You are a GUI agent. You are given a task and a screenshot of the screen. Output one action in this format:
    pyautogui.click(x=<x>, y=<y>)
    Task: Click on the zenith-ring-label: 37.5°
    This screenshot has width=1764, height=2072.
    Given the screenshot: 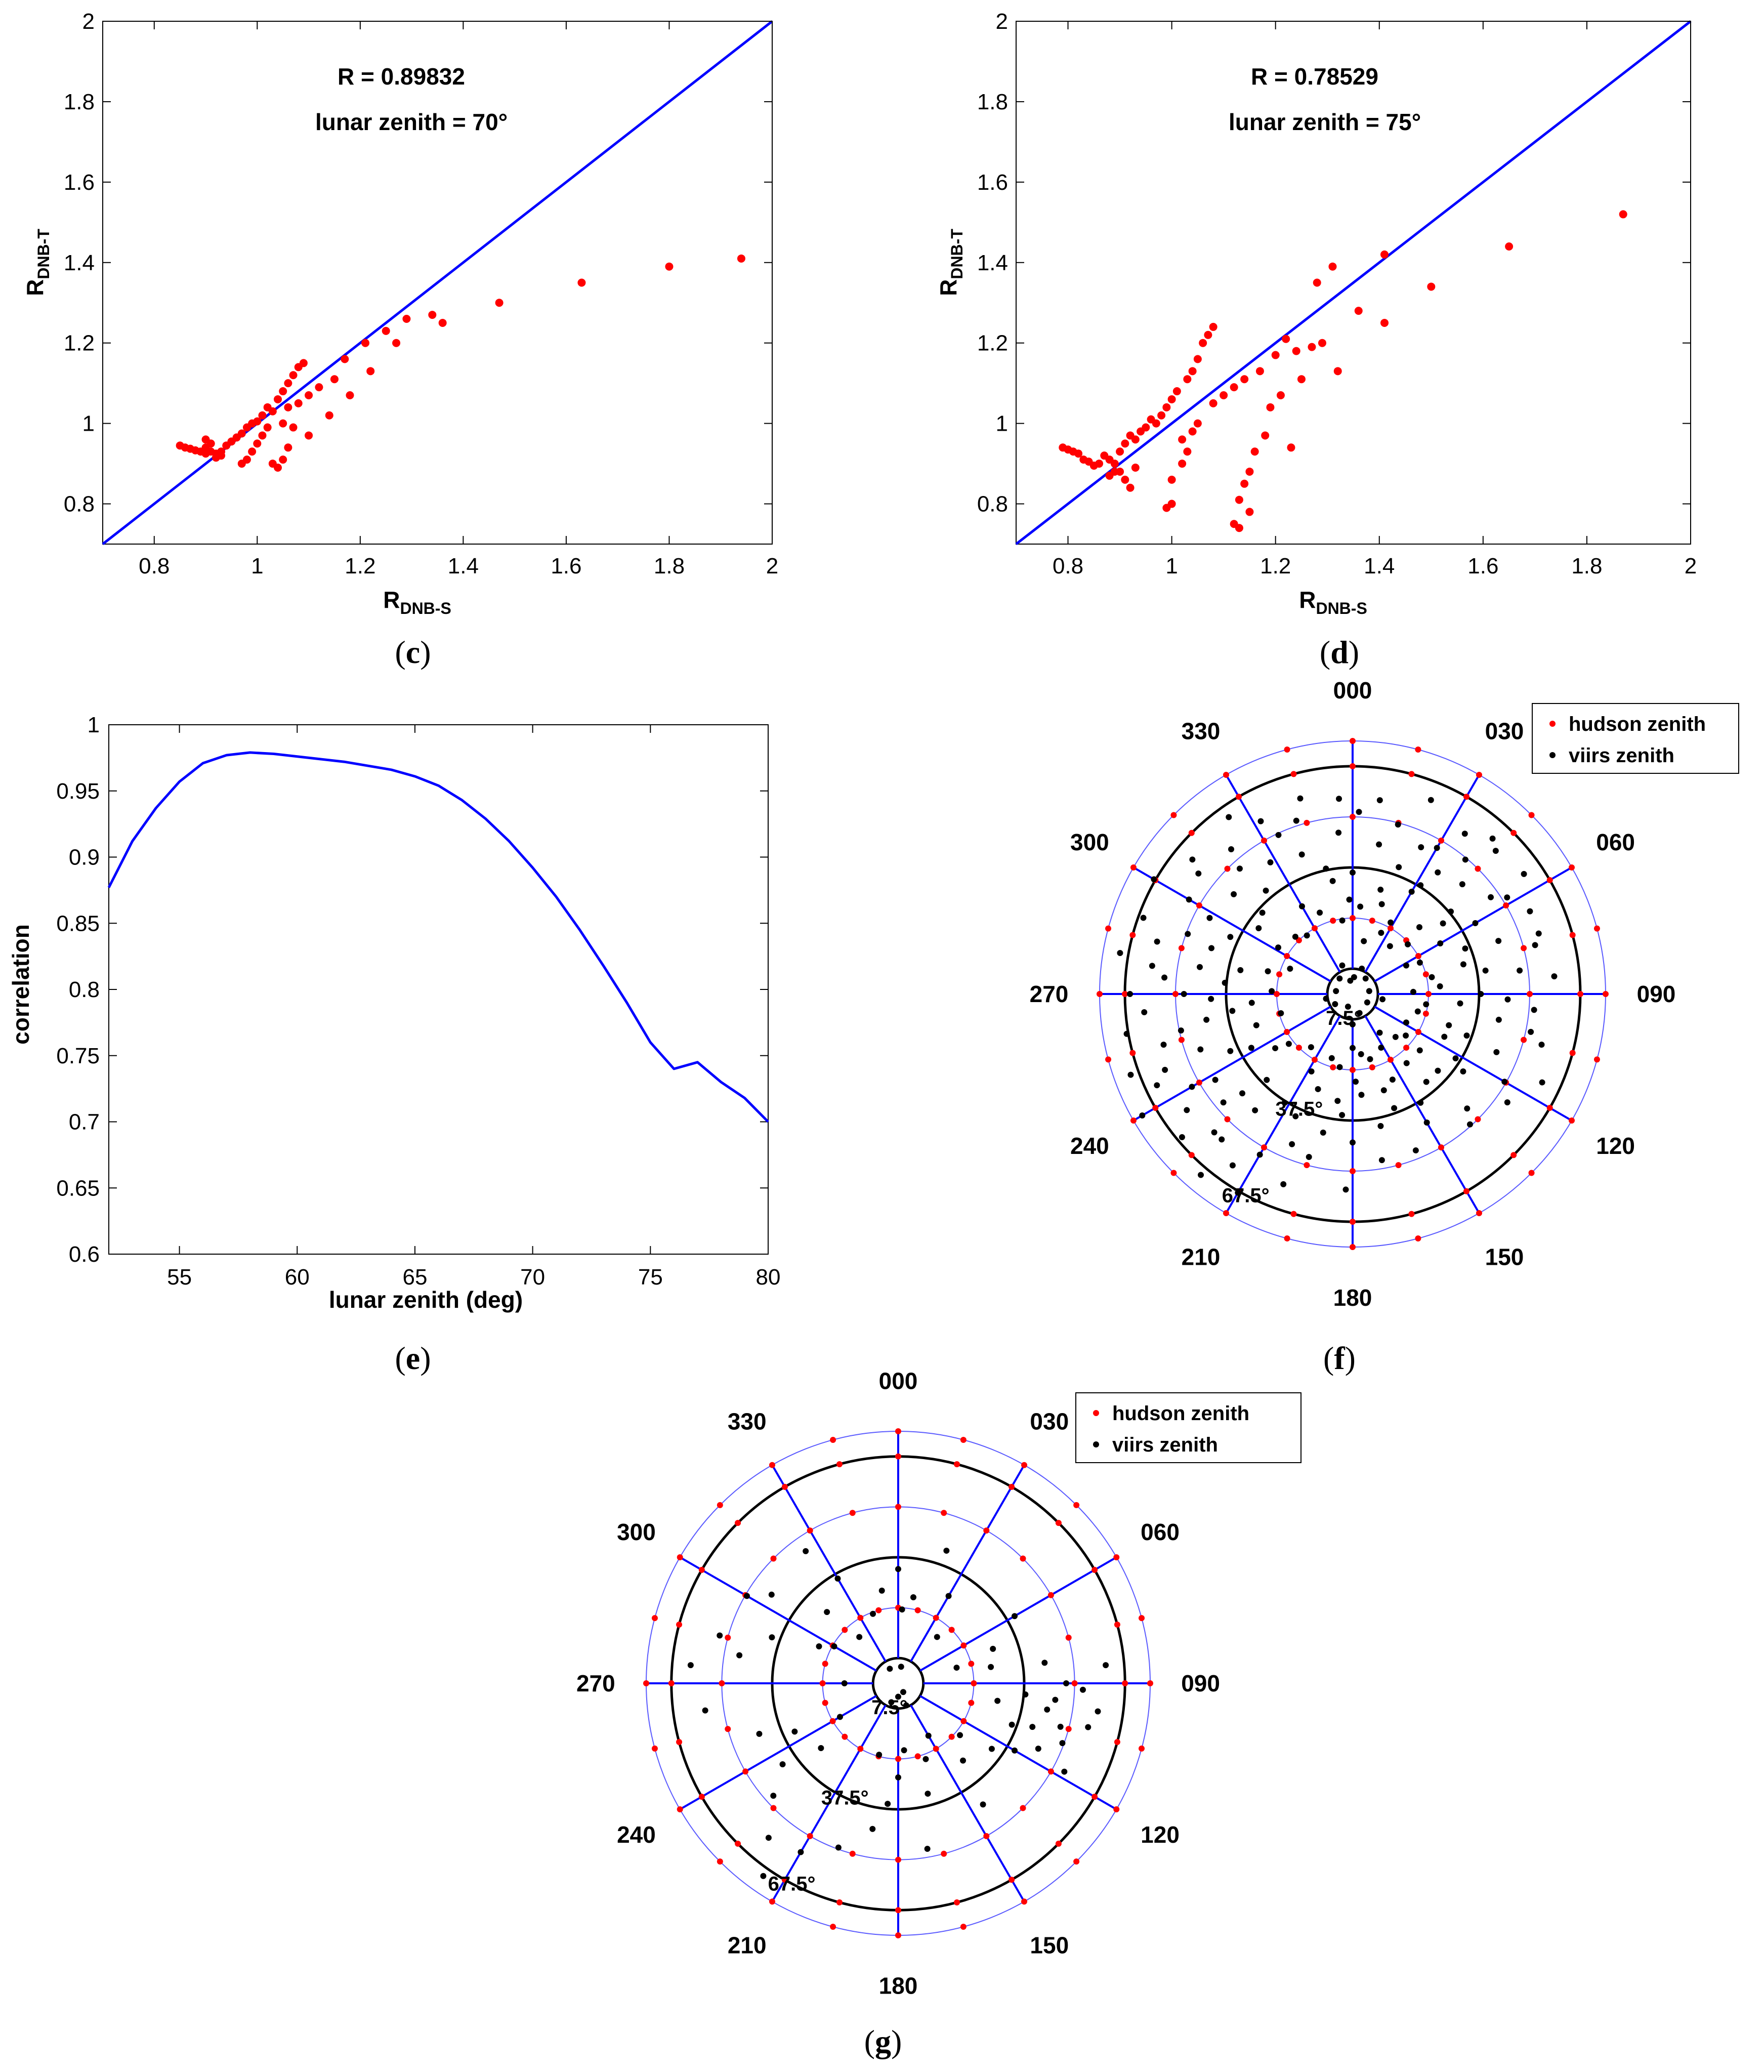 What is the action you would take?
    pyautogui.click(x=845, y=1798)
    